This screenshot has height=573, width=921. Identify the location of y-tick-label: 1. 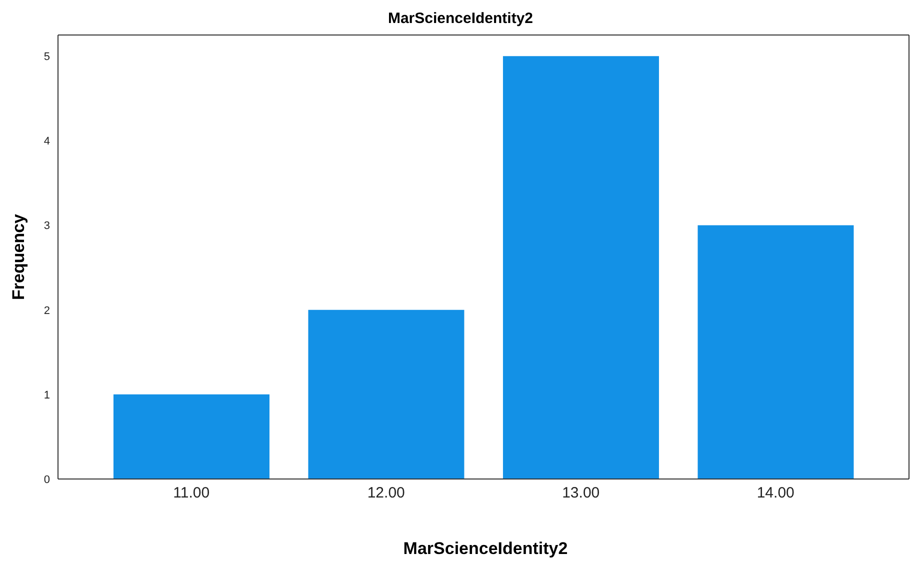
(47, 395).